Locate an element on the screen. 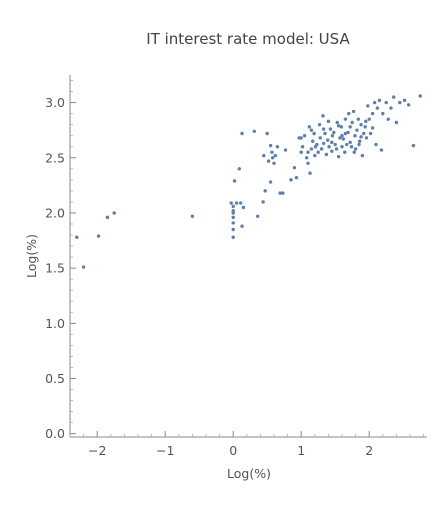  chart-title: IT interest rate model: USA is located at coordinates (248, 39).